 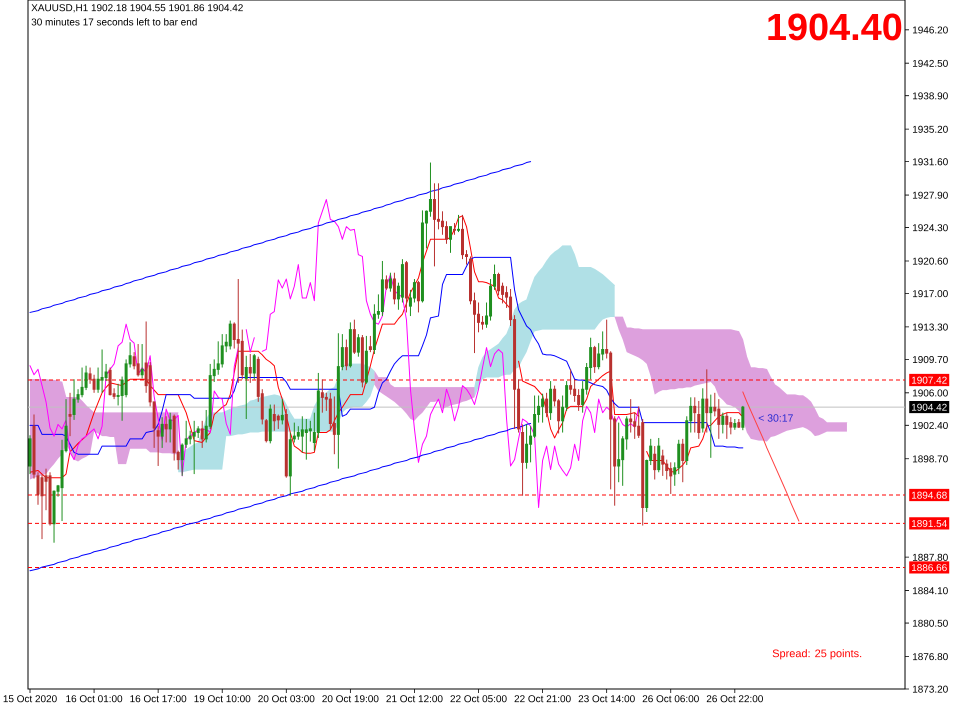 I want to click on y-tick-label: 1931.60, so click(x=930, y=162).